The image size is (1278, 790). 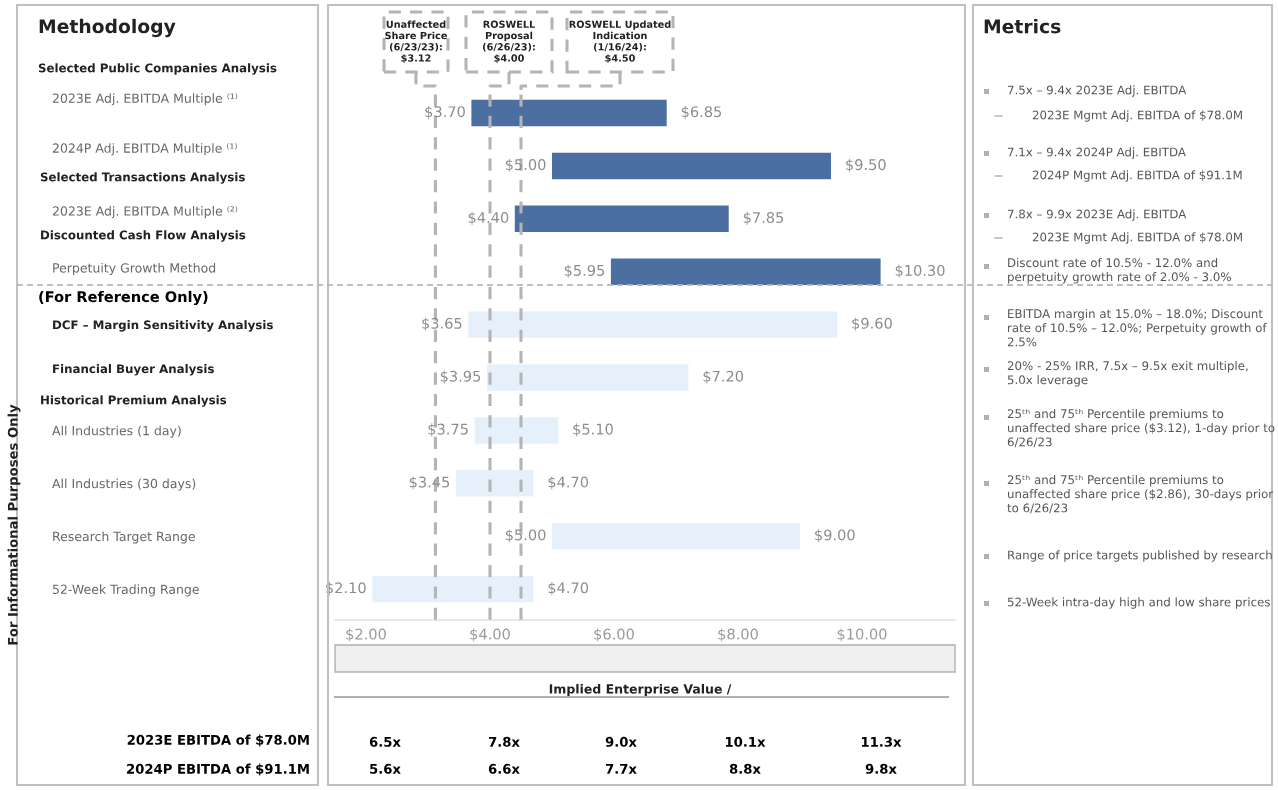 What do you see at coordinates (1097, 91) in the screenshot?
I see `text: 7.5x – 9.4x 2023E Adj. EBITDA` at bounding box center [1097, 91].